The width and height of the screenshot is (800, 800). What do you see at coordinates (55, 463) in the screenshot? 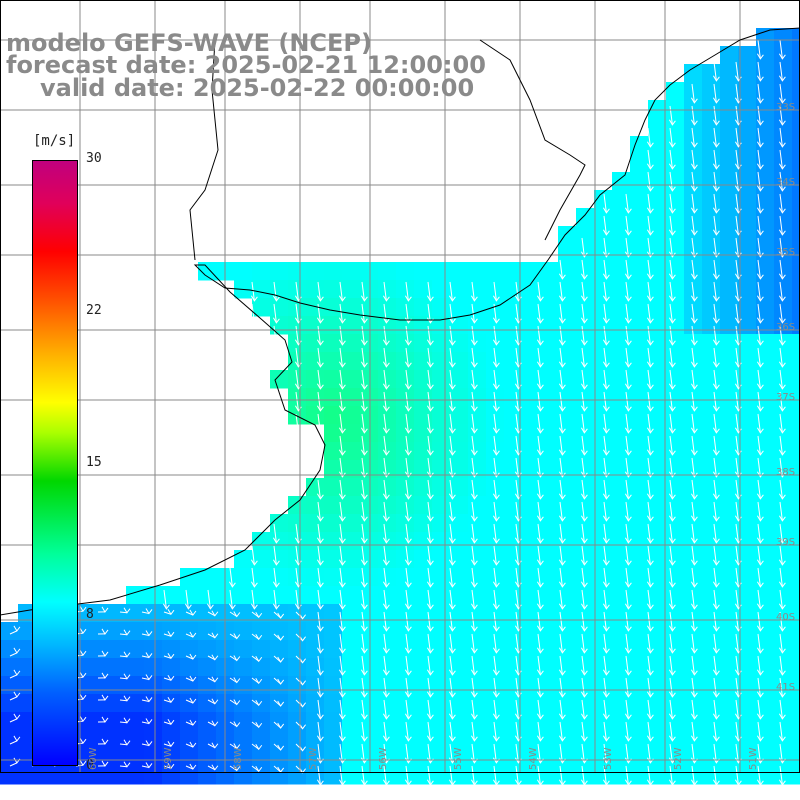
I see `colorbar` at bounding box center [55, 463].